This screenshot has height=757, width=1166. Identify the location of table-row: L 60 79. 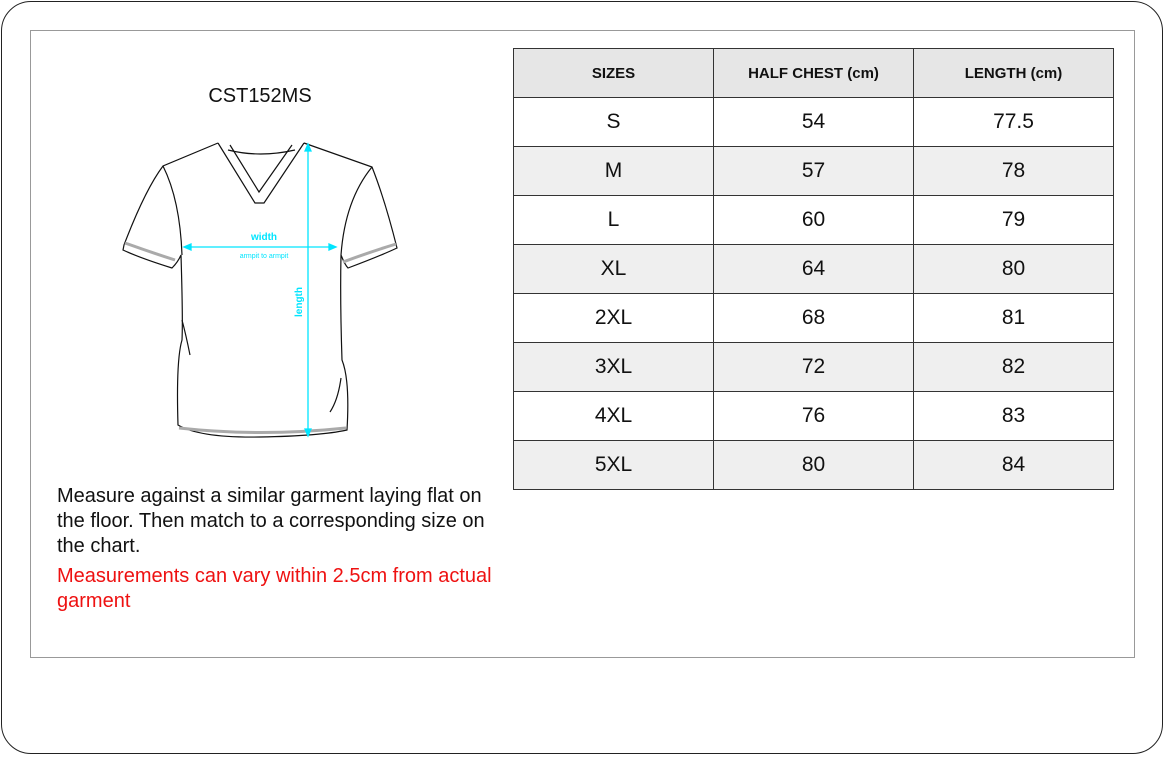
(813, 220).